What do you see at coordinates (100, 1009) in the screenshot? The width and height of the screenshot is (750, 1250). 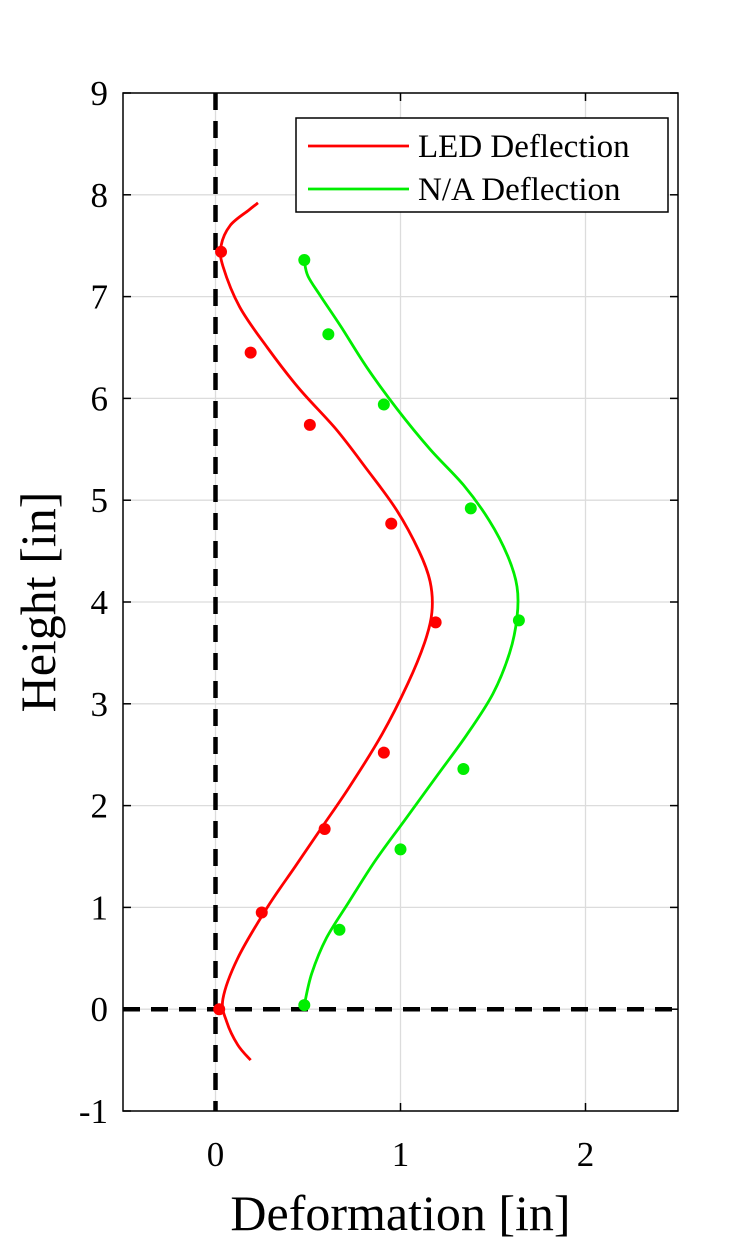 I see `y-tick-label: 0` at bounding box center [100, 1009].